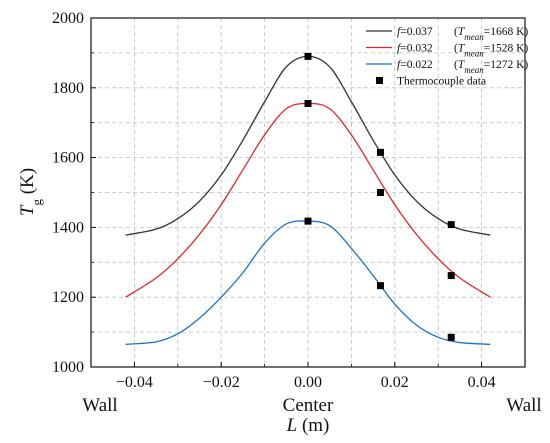 The image size is (550, 443). Describe the element at coordinates (27, 183) in the screenshot. I see `y-axis-unit: (K)` at that location.